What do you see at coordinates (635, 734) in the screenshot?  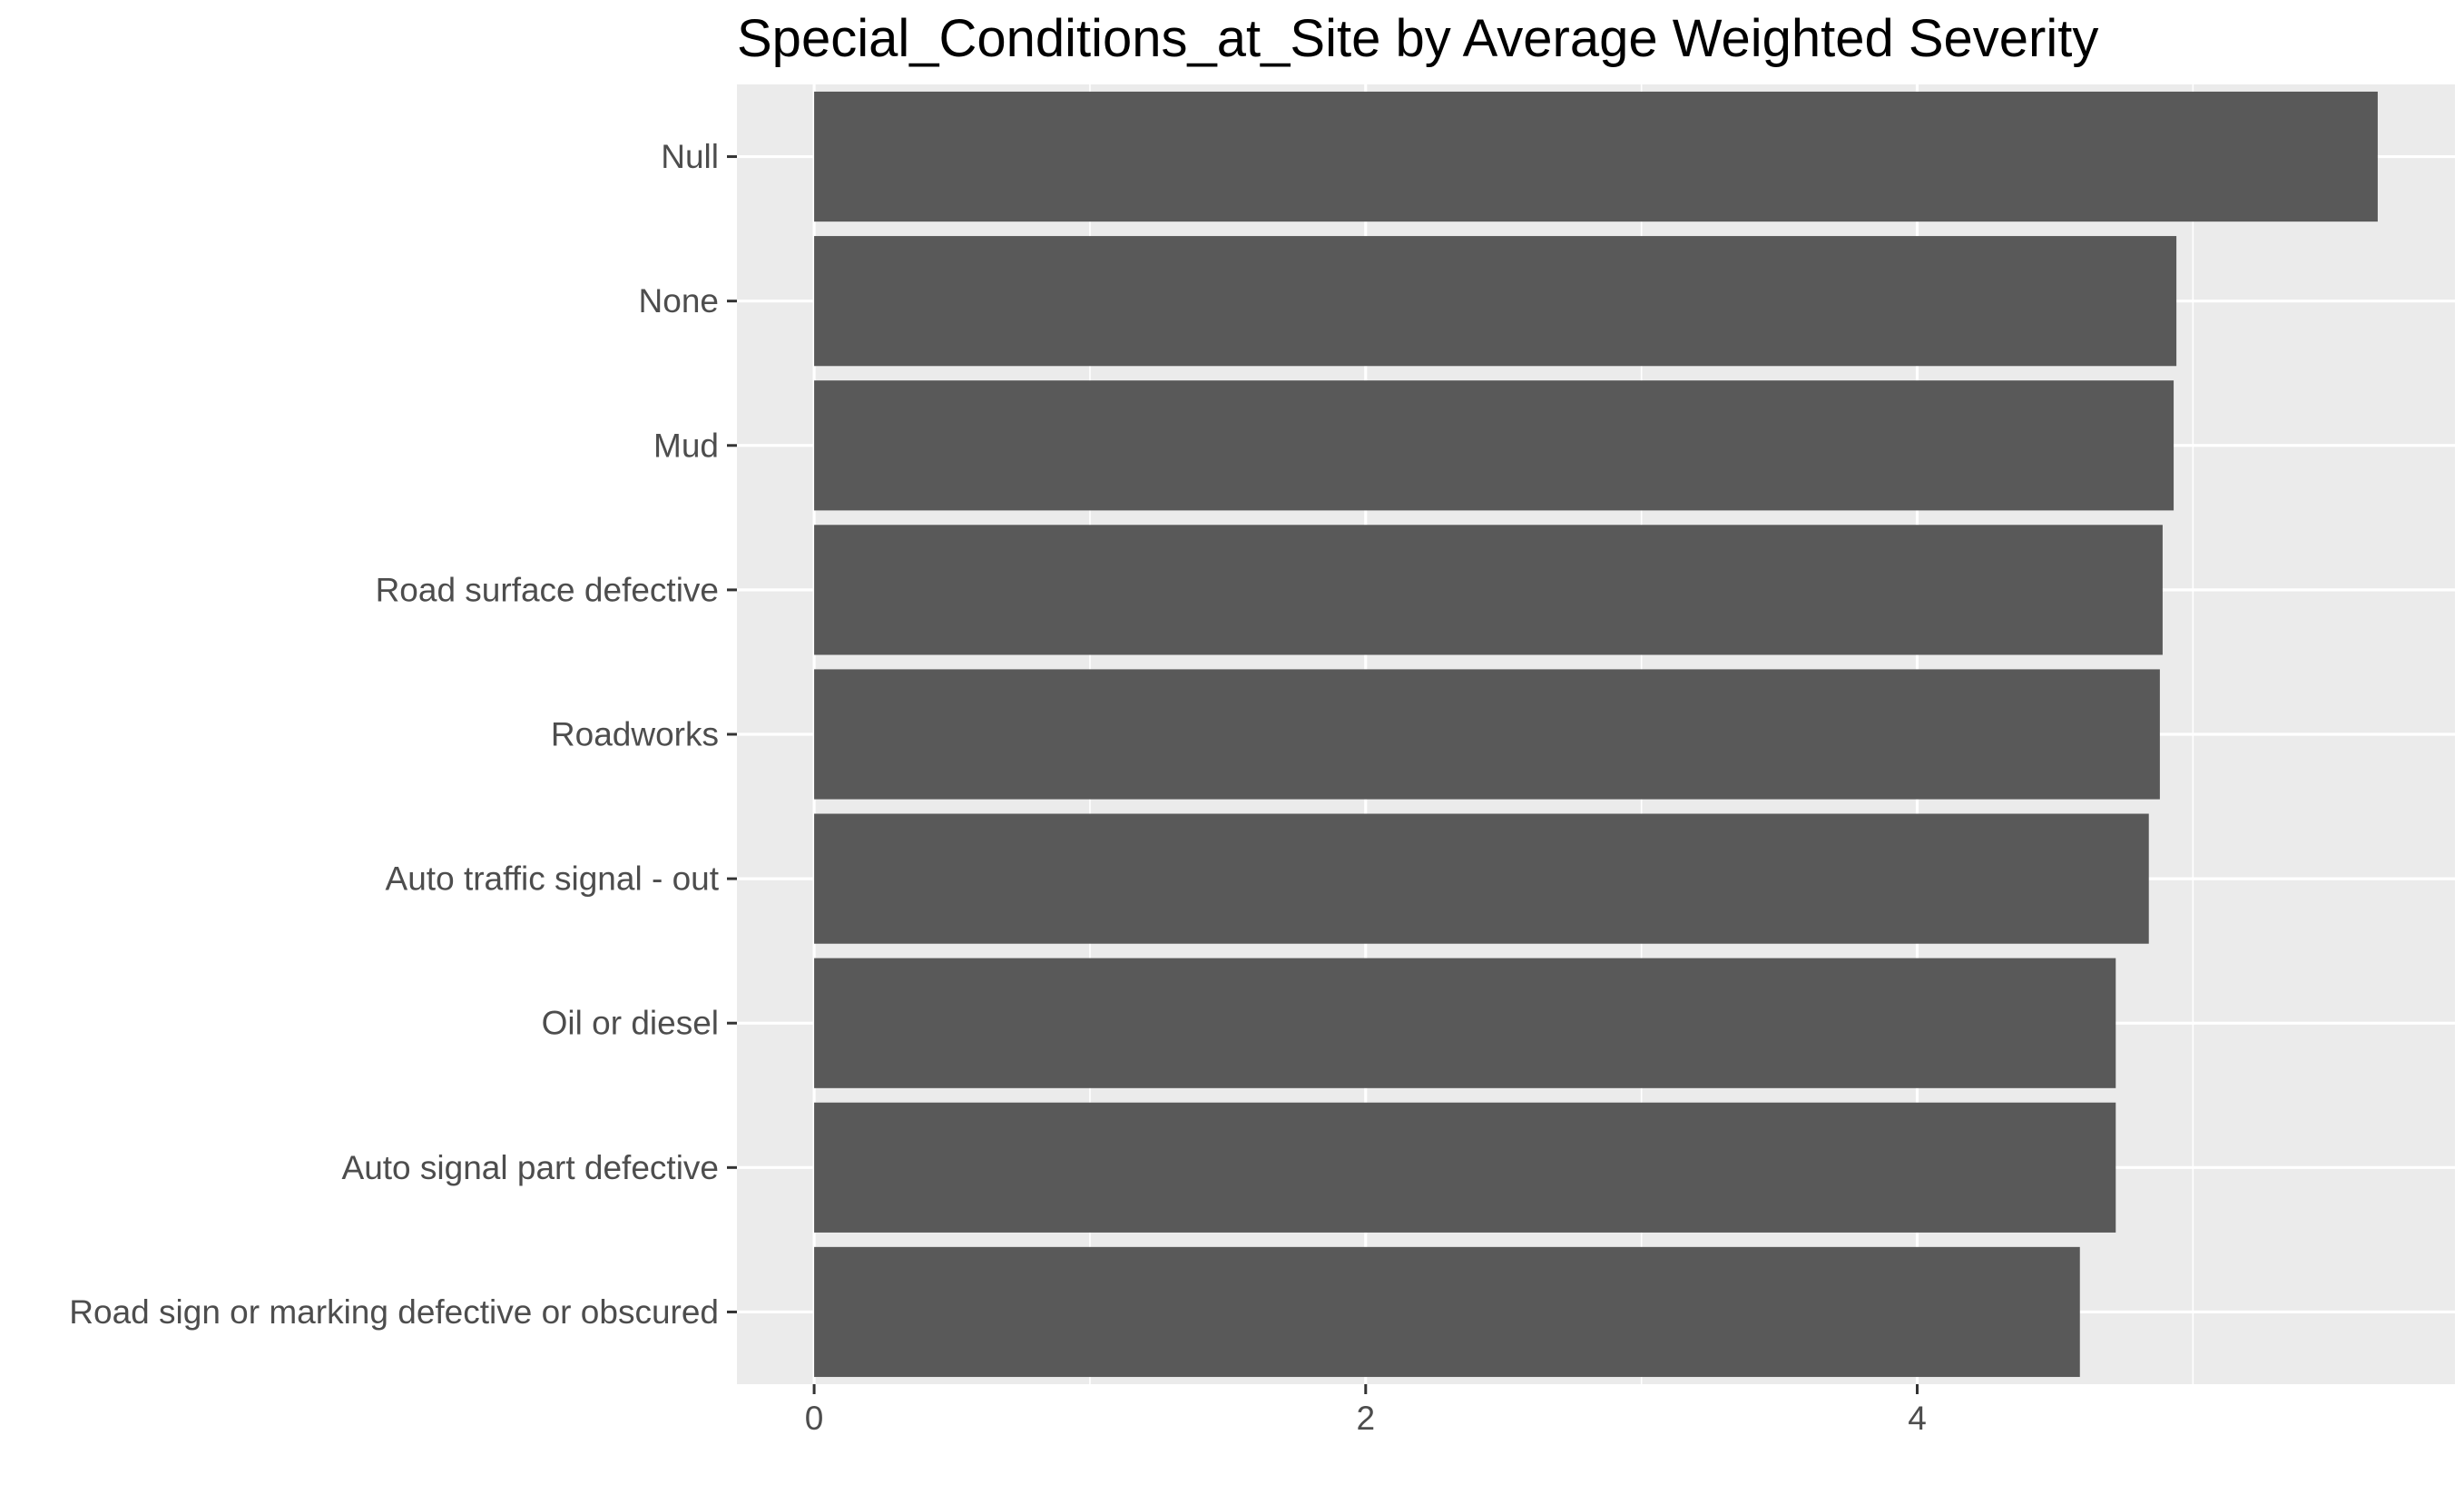 I see `y-tick-label: Roadworks` at bounding box center [635, 734].